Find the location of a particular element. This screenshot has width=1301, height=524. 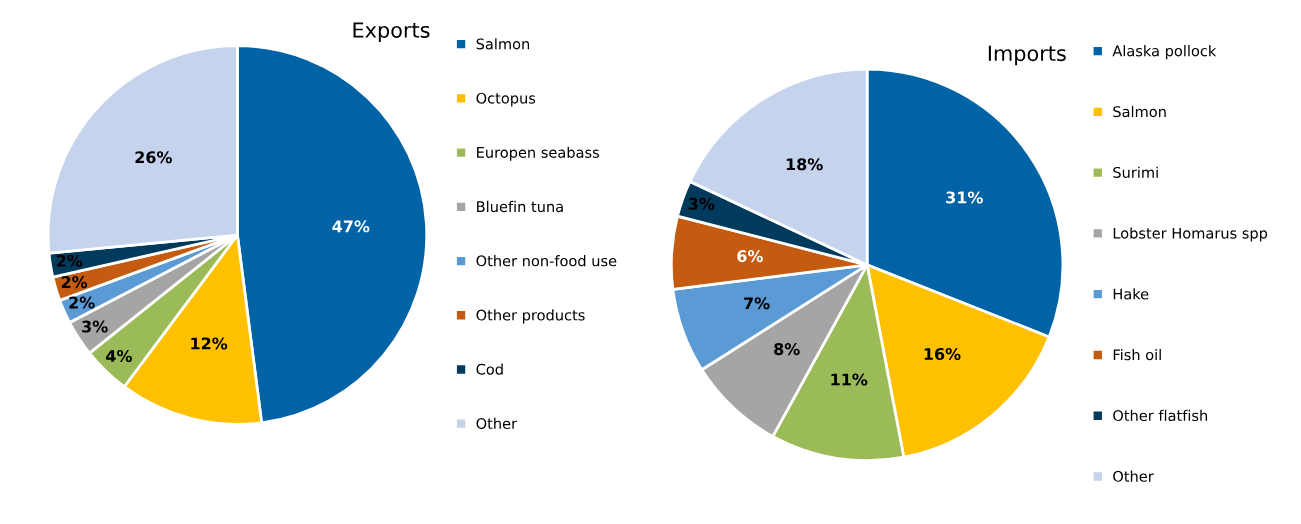

legend-label: Alaska pollock is located at coordinates (1164, 52).